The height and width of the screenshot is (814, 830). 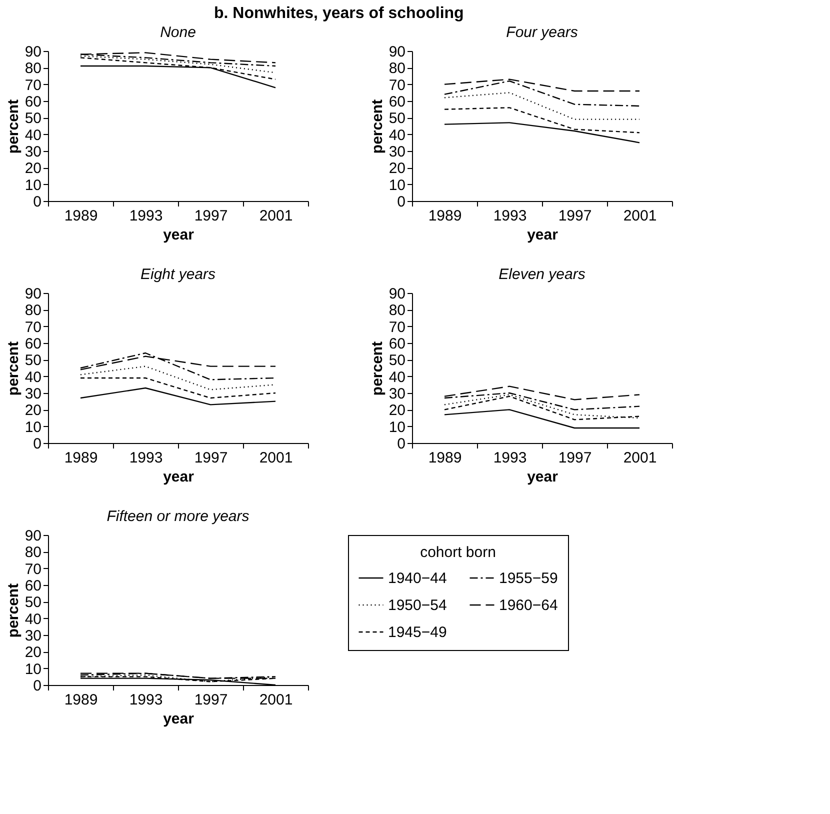 I want to click on chart-title: b. Nonwhites, years of schooling, so click(x=339, y=13).